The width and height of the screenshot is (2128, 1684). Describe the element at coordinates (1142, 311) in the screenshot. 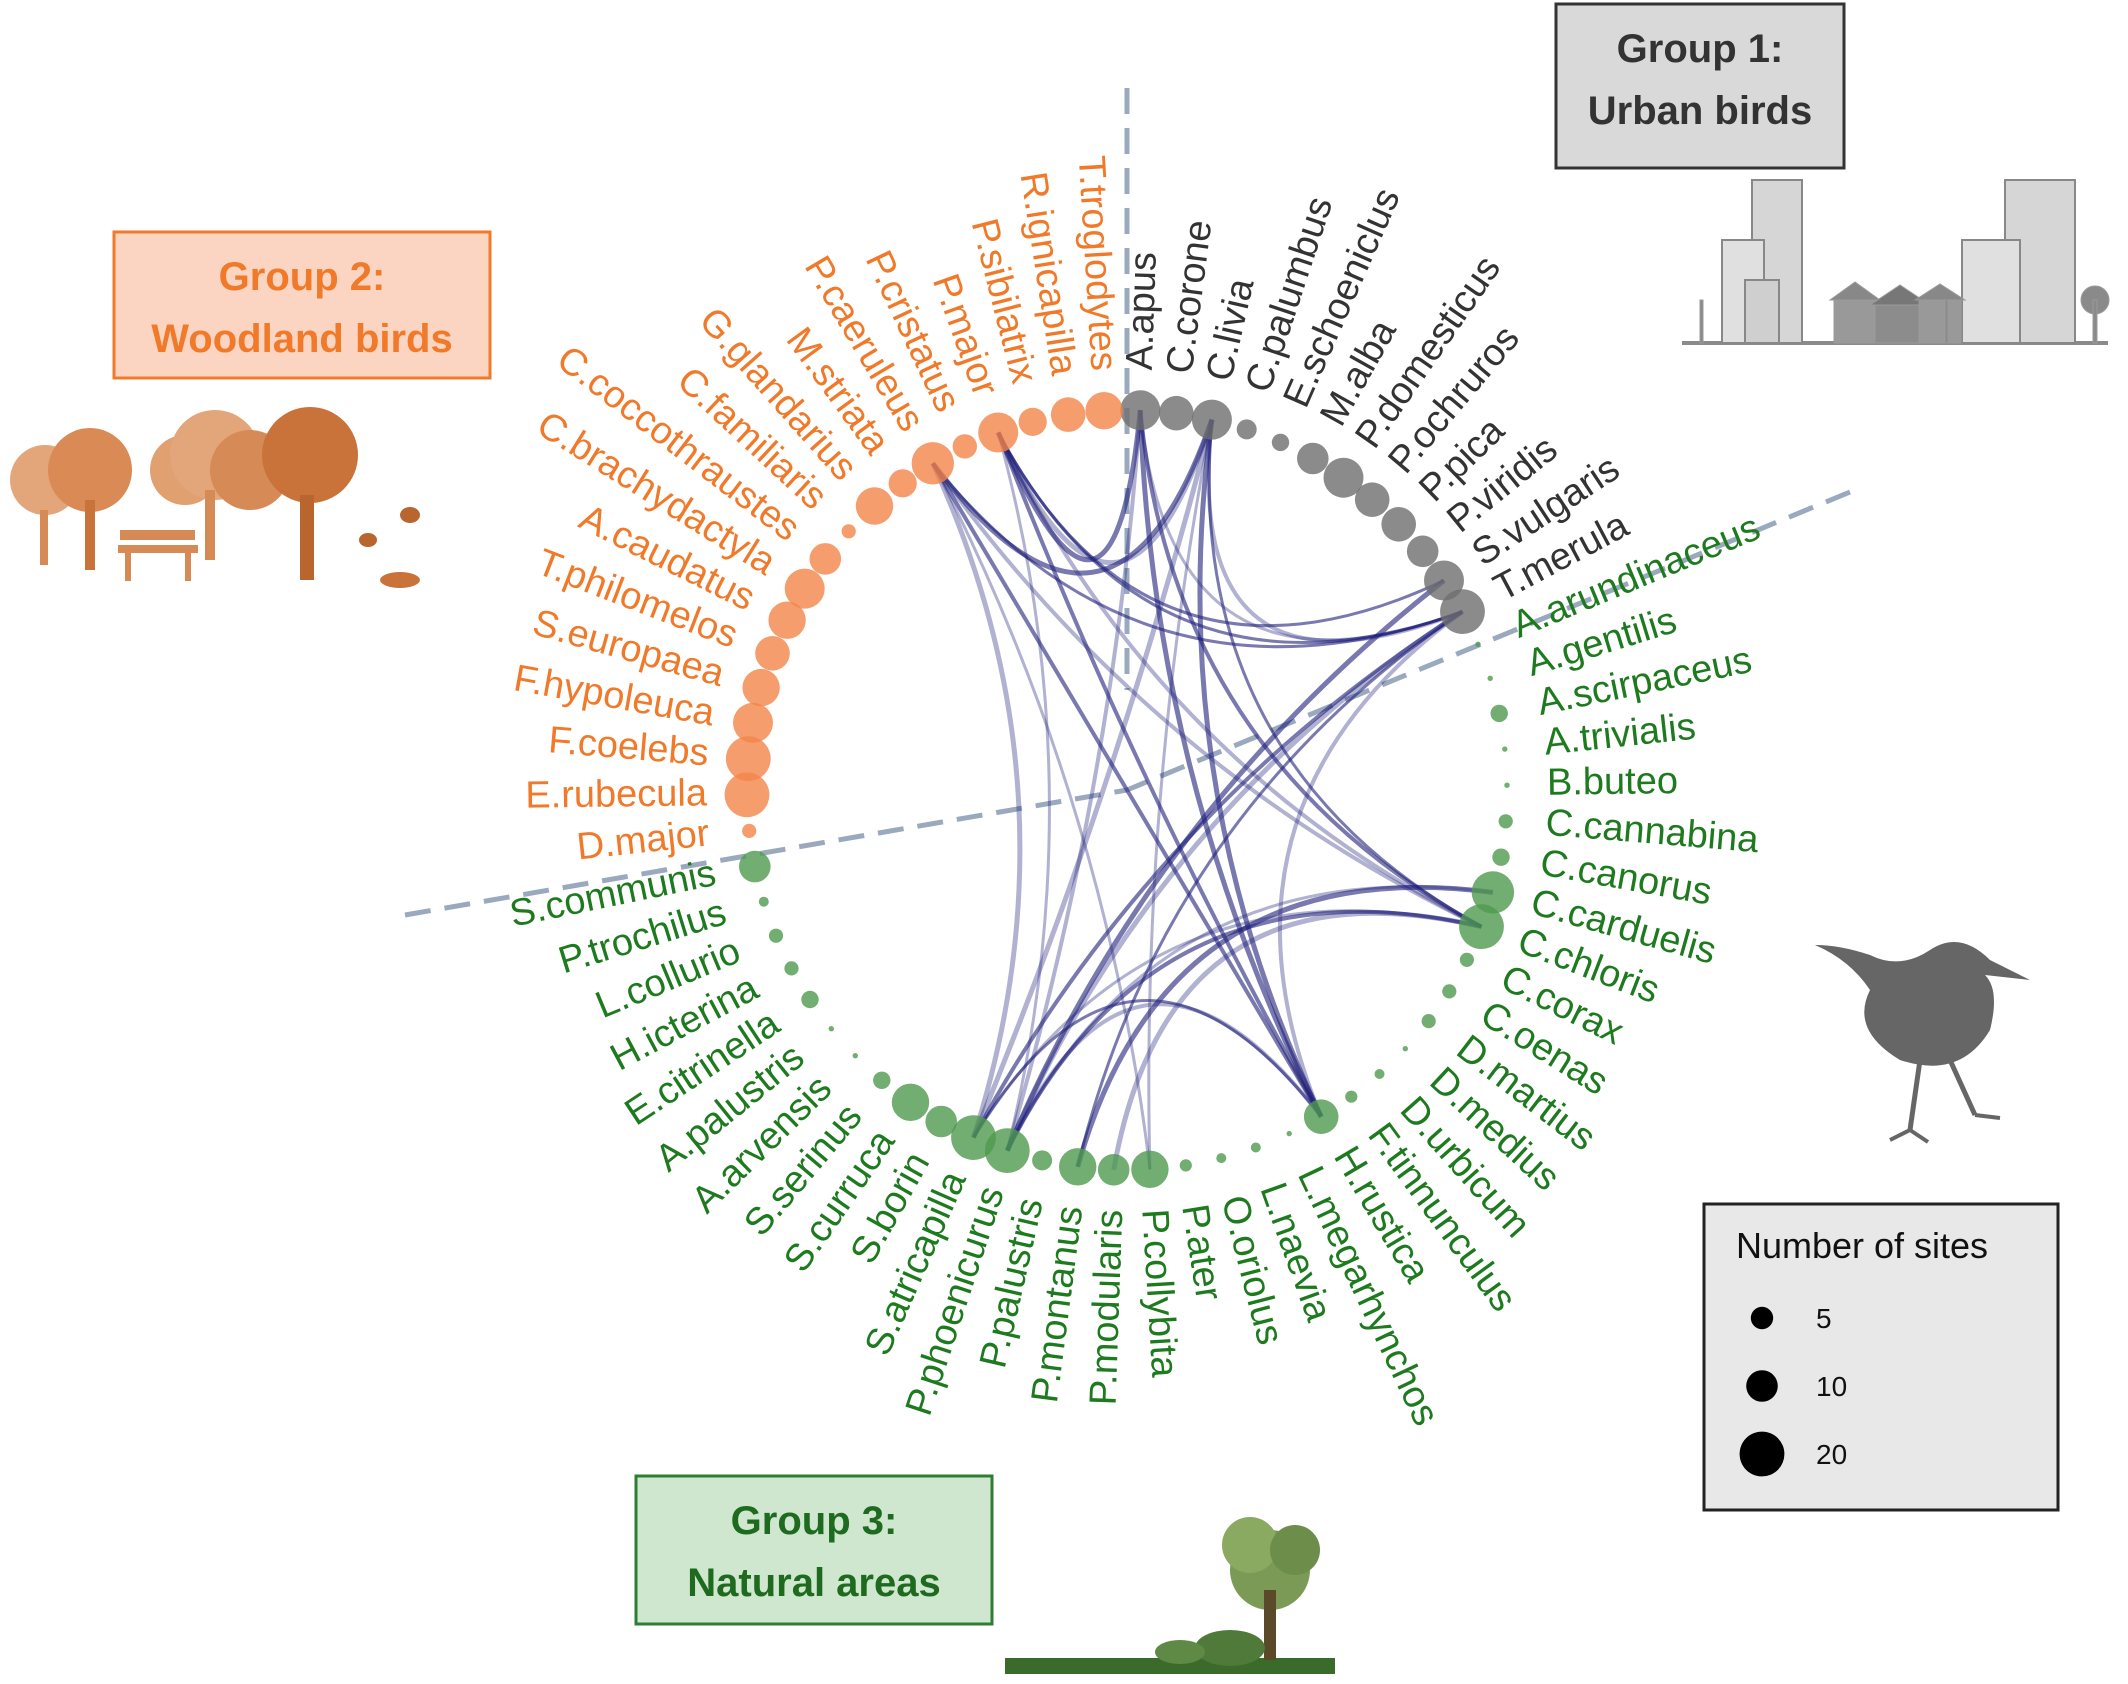

I see `species-label: A.apus` at that location.